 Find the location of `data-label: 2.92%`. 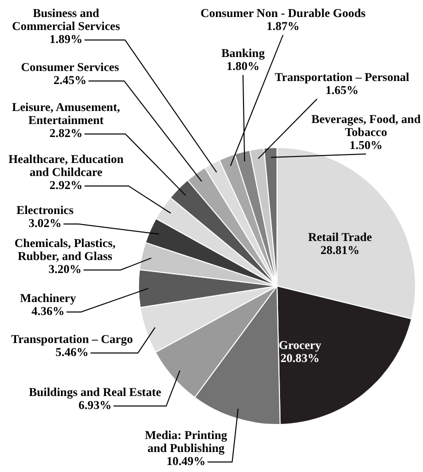

data-label: 2.92% is located at coordinates (66, 185).